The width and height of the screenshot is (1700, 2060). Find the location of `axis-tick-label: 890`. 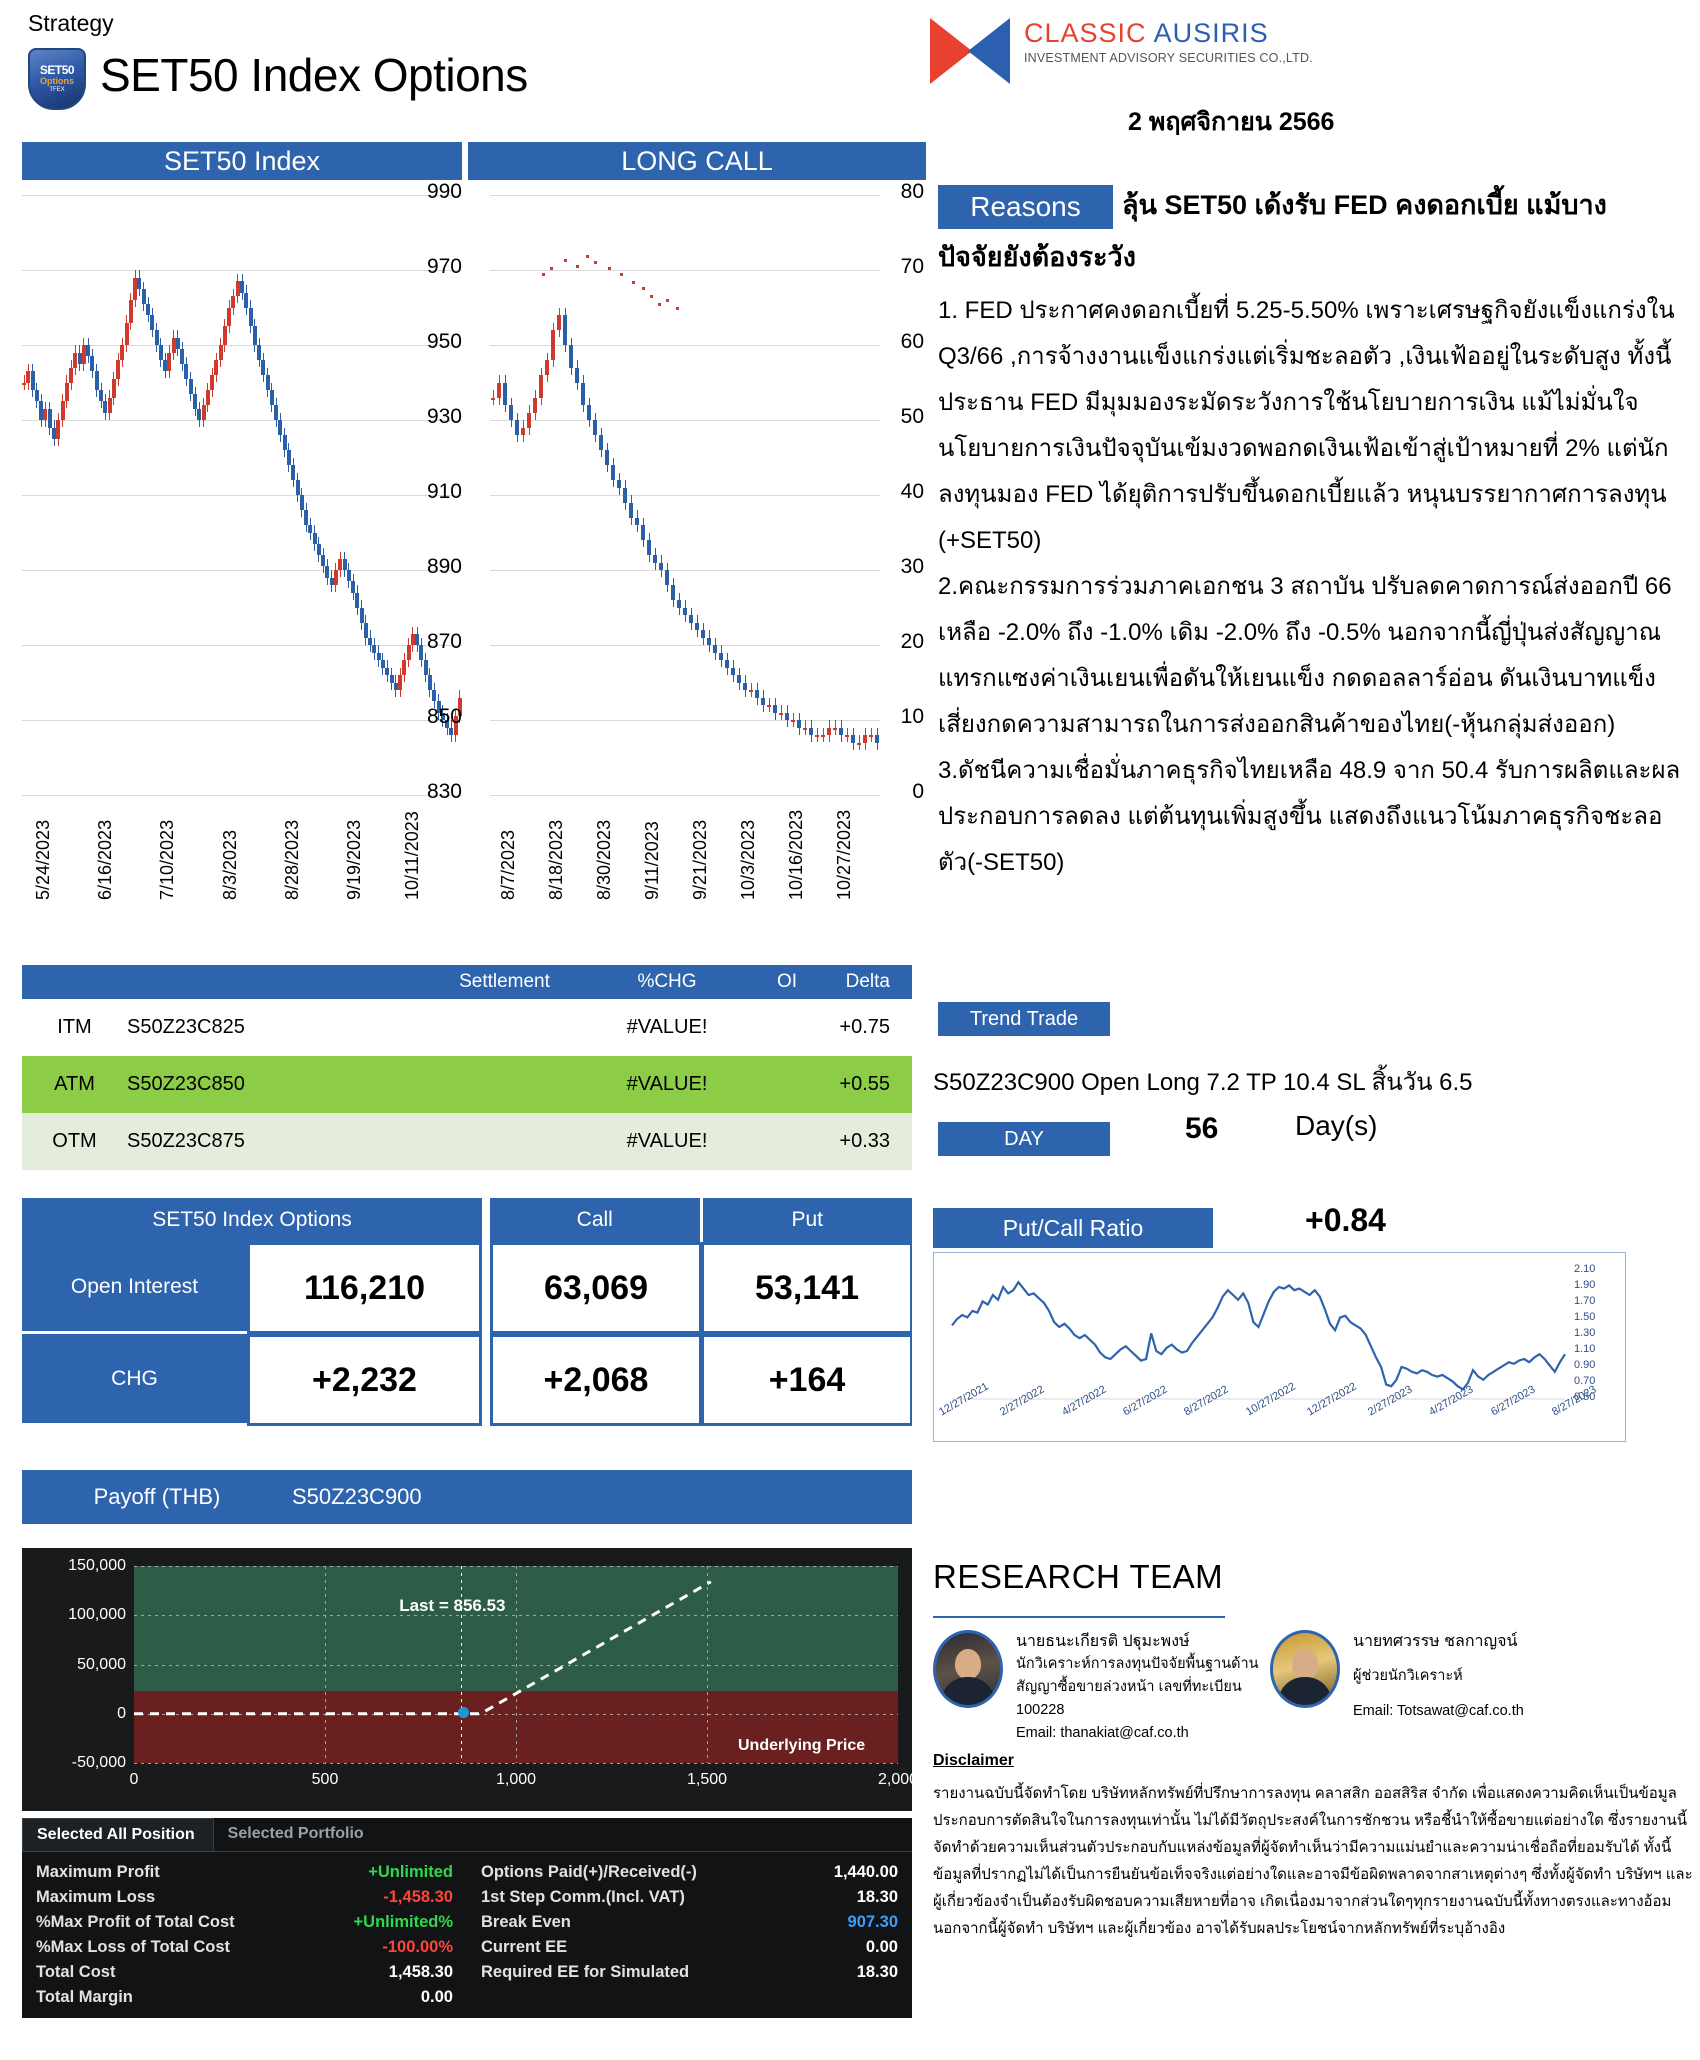

axis-tick-label: 890 is located at coordinates (444, 566).